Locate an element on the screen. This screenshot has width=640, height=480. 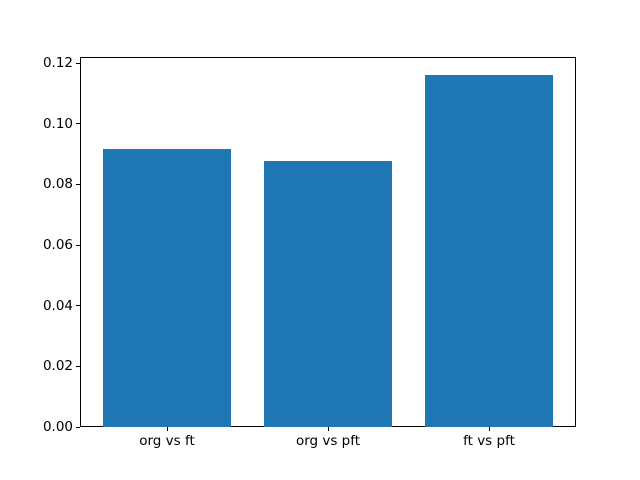
x-tick-label: ft vs pft is located at coordinates (489, 441).